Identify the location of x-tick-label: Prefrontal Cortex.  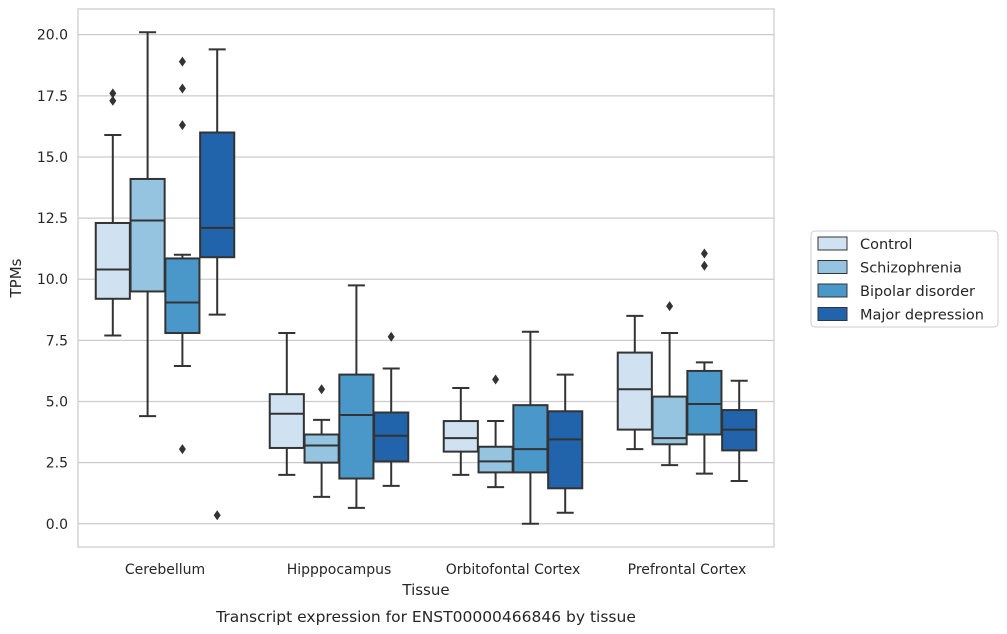
(687, 570).